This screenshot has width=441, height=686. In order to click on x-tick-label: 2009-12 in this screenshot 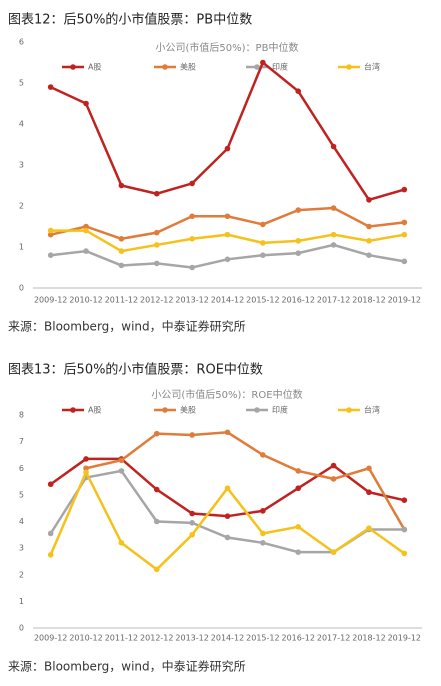, I will do `click(50, 300)`.